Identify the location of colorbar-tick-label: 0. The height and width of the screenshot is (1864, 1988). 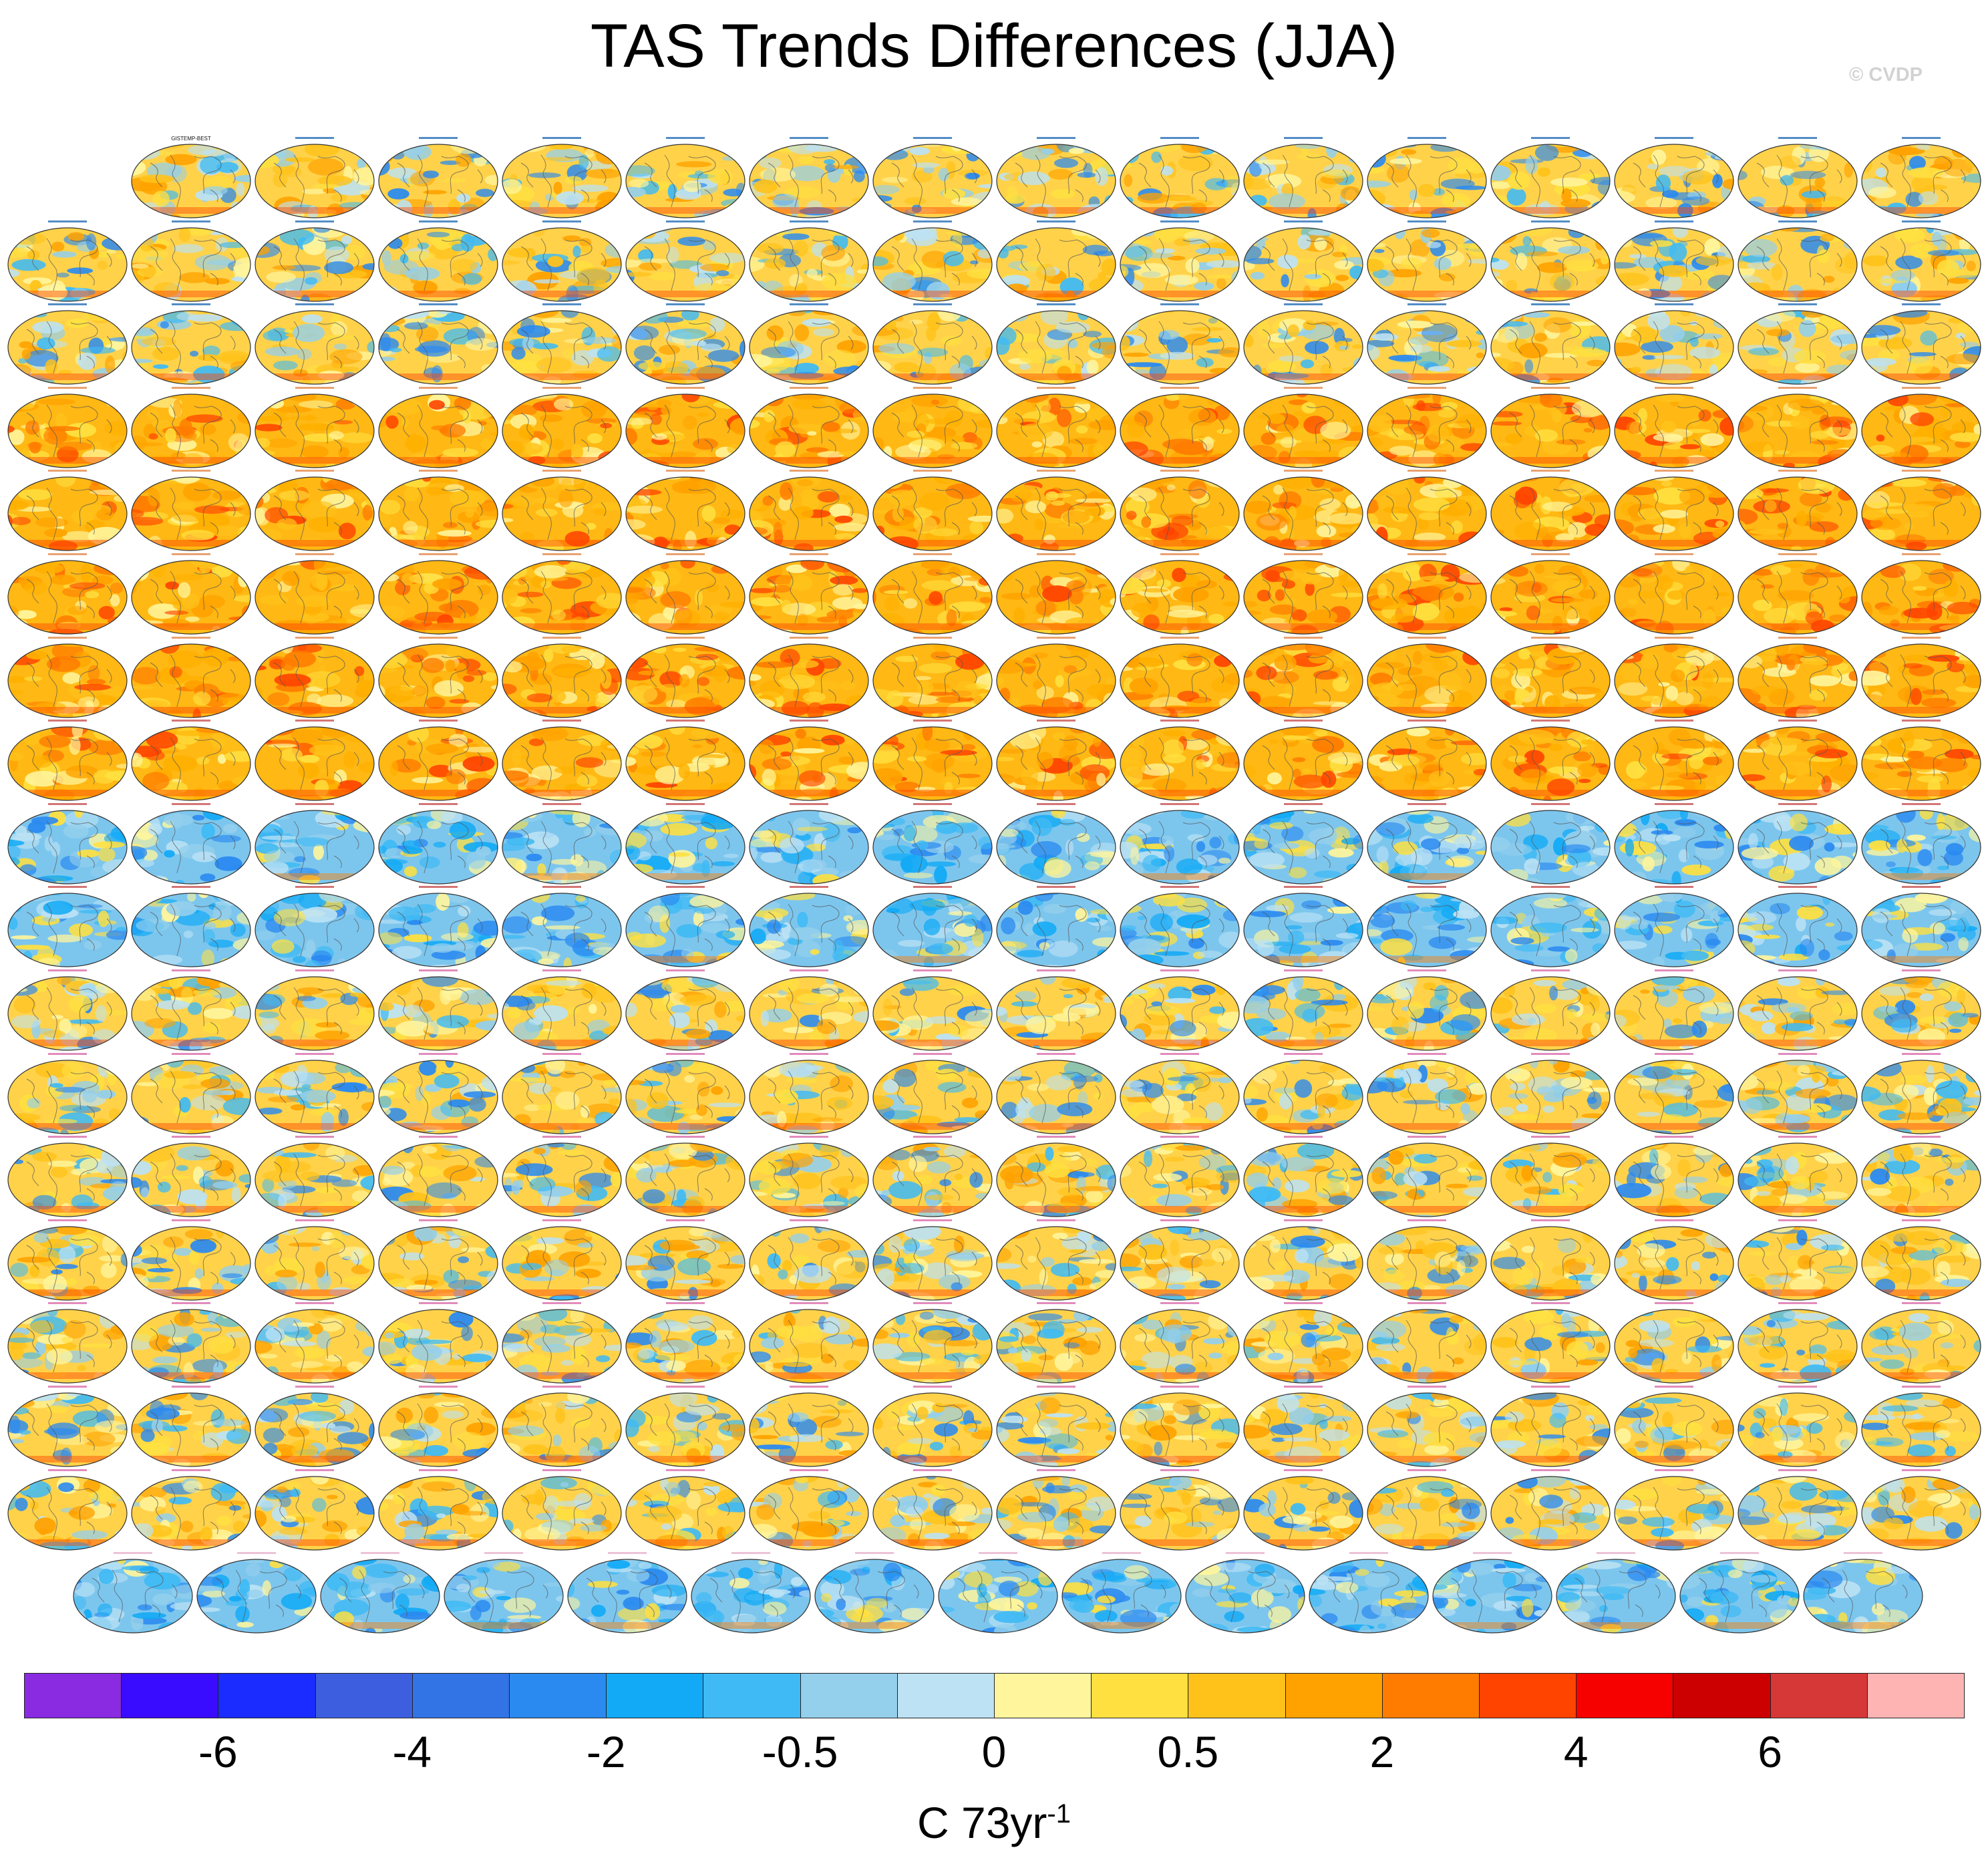
(994, 1751).